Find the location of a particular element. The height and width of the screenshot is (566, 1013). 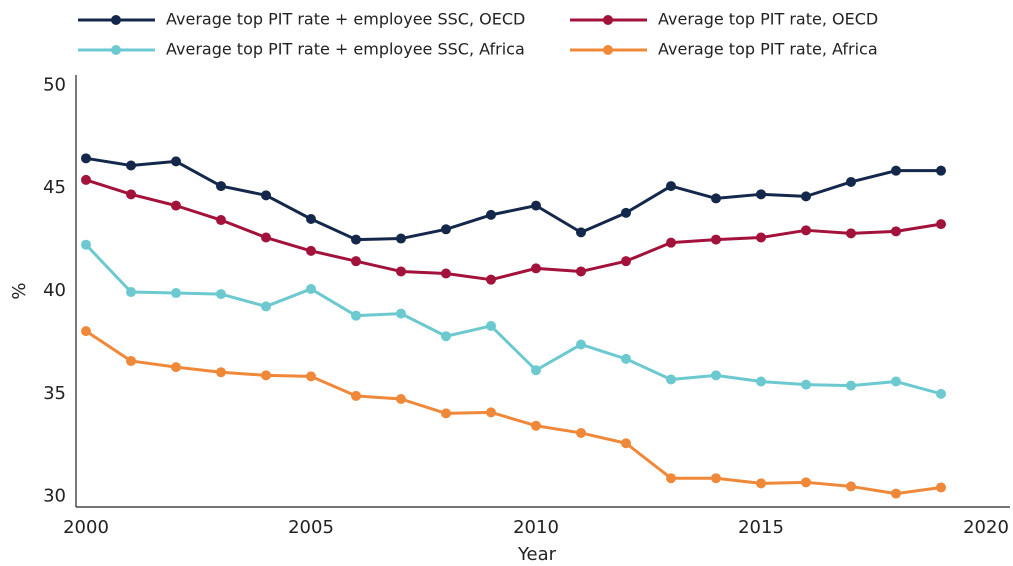

y-tick-label: 35 is located at coordinates (54, 393).